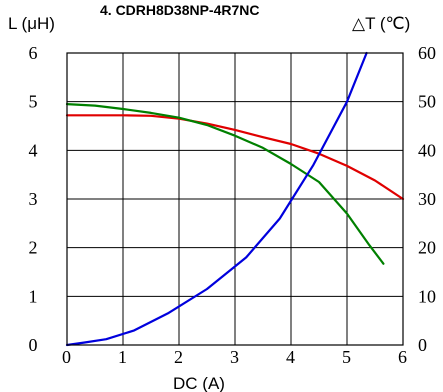 The width and height of the screenshot is (443, 392). What do you see at coordinates (66, 357) in the screenshot?
I see `x-tick-label: 0` at bounding box center [66, 357].